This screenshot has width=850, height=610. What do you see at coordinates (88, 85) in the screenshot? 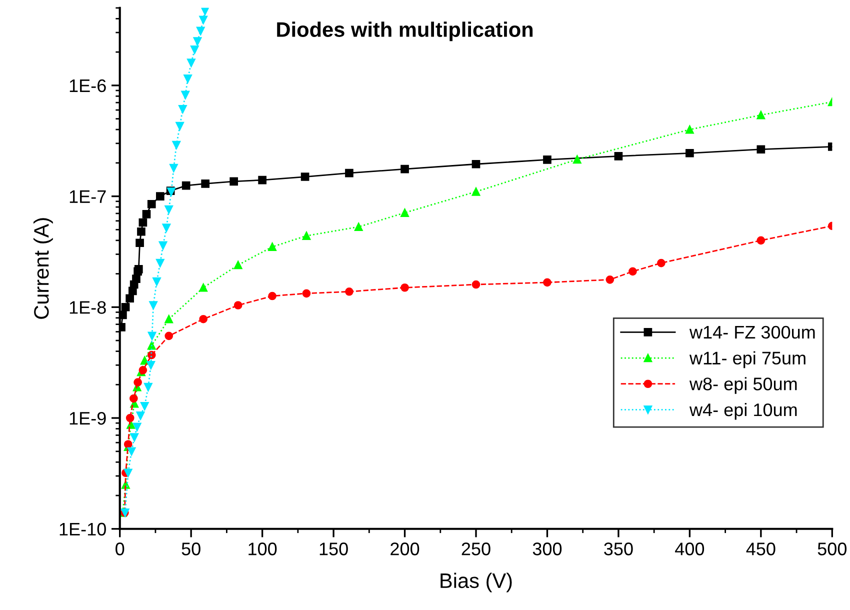
I see `y-tick-label: 1E-6` at bounding box center [88, 85].